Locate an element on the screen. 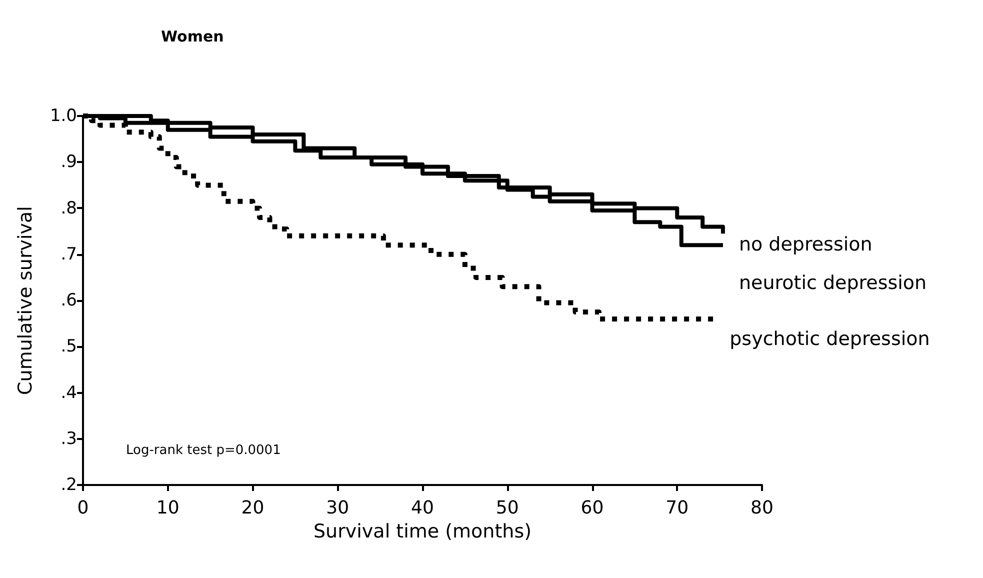  x-tick-label: 20 is located at coordinates (252, 508).